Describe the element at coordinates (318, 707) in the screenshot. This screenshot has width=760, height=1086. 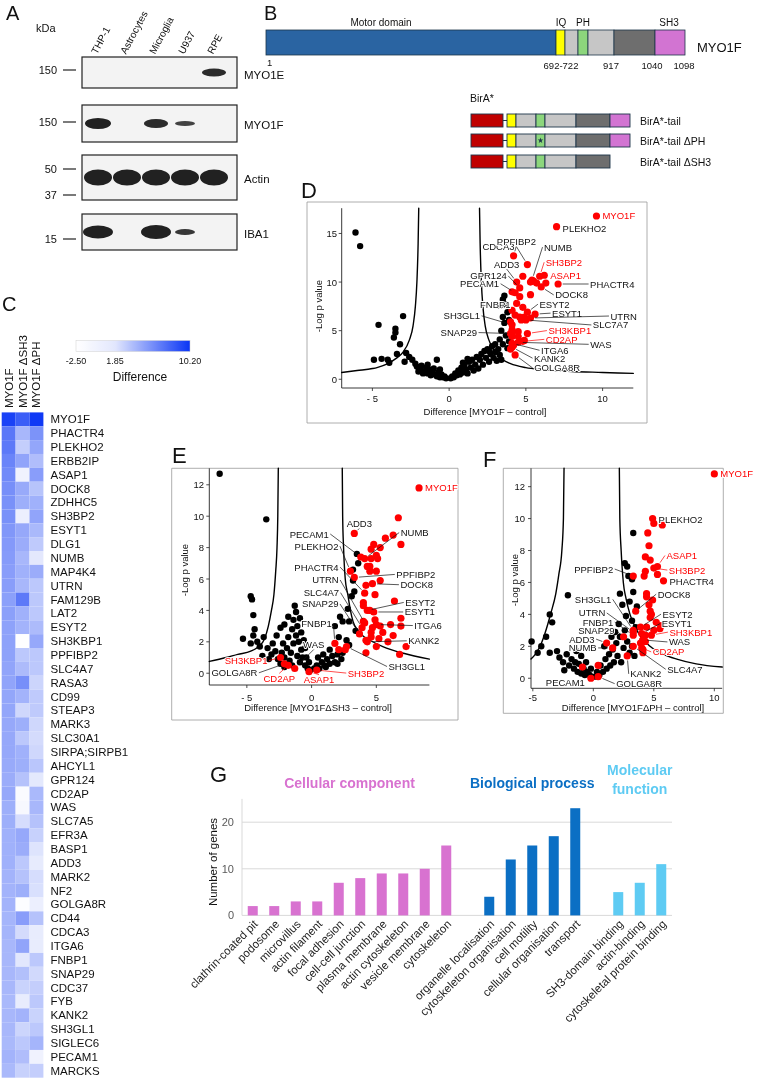
I see `x-axis-title: Difference [MYO1FΔSH3 – control]` at that location.